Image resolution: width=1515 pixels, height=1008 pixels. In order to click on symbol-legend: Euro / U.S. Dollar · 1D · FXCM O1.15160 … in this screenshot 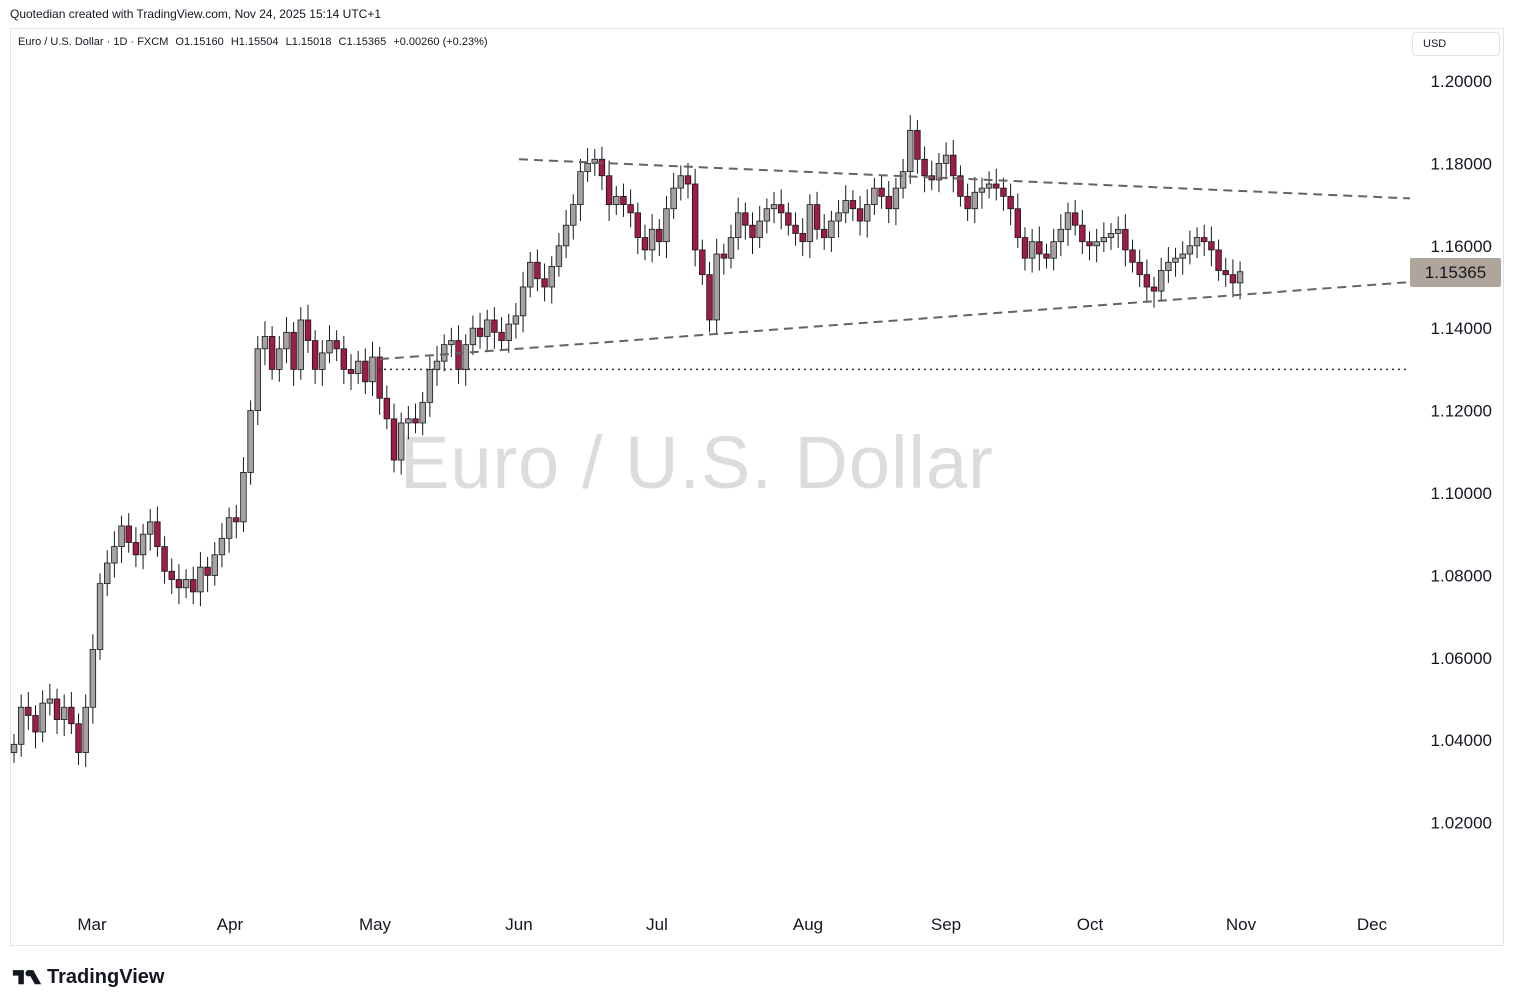, I will do `click(255, 42)`.